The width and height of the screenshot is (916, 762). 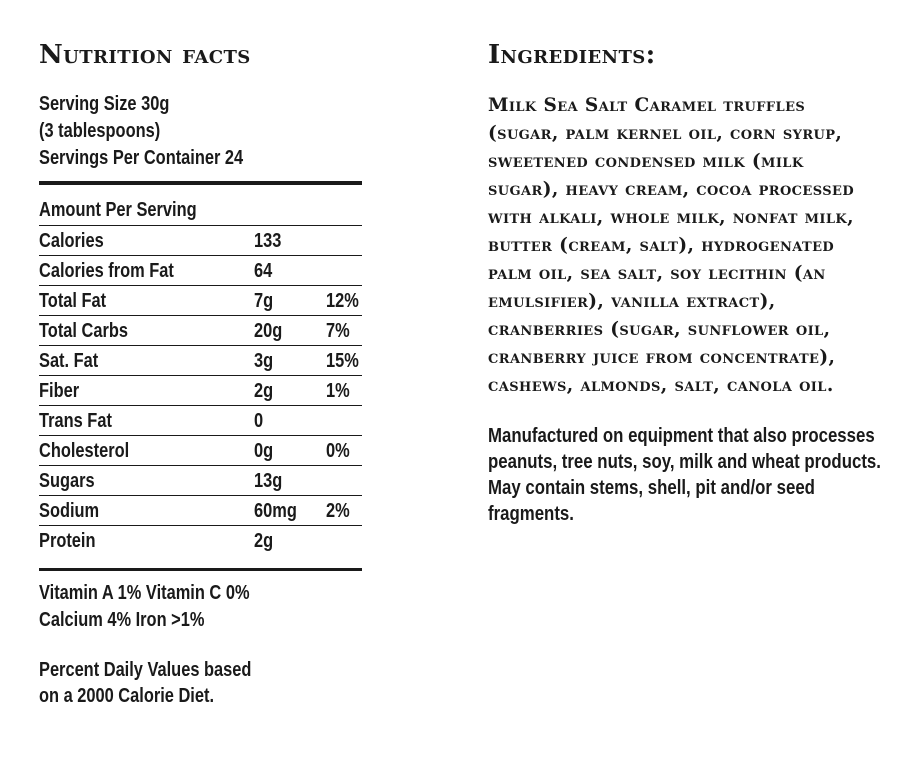 What do you see at coordinates (106, 271) in the screenshot?
I see `nutrient-name: Calories from Fat` at bounding box center [106, 271].